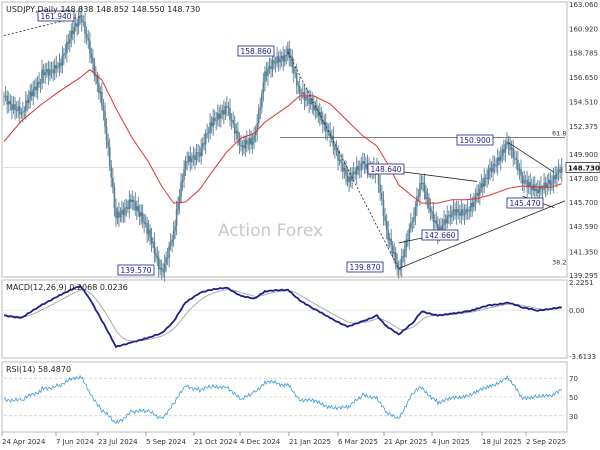 The width and height of the screenshot is (600, 450). What do you see at coordinates (583, 253) in the screenshot?
I see `price-tick-label: 141.350` at bounding box center [583, 253].